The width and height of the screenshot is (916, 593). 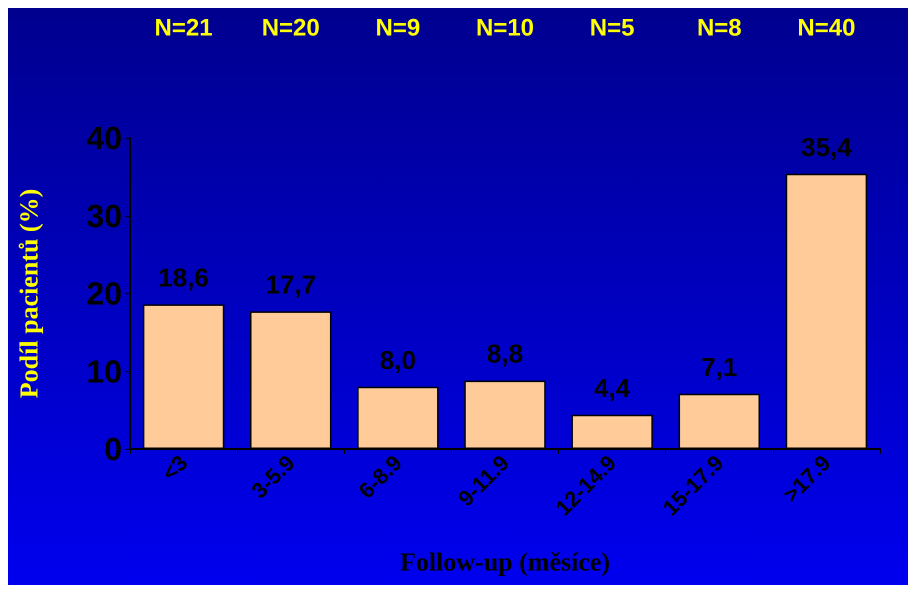 What do you see at coordinates (113, 449) in the screenshot?
I see `y-tick-label: 0` at bounding box center [113, 449].